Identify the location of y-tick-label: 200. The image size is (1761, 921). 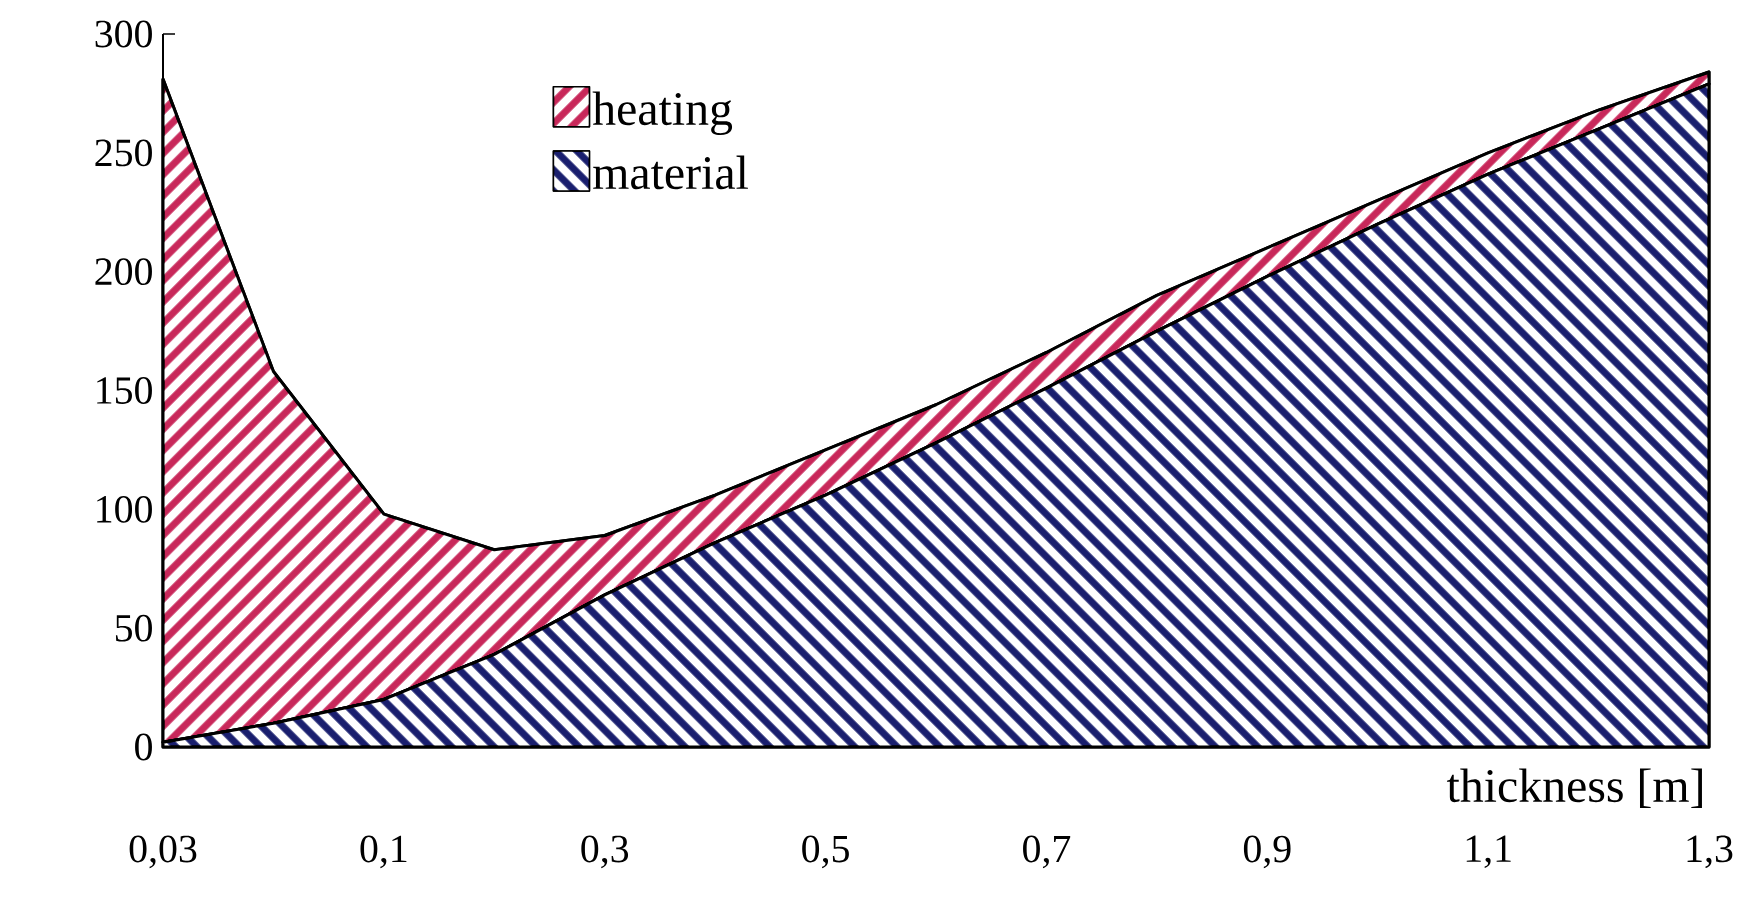
(123, 272).